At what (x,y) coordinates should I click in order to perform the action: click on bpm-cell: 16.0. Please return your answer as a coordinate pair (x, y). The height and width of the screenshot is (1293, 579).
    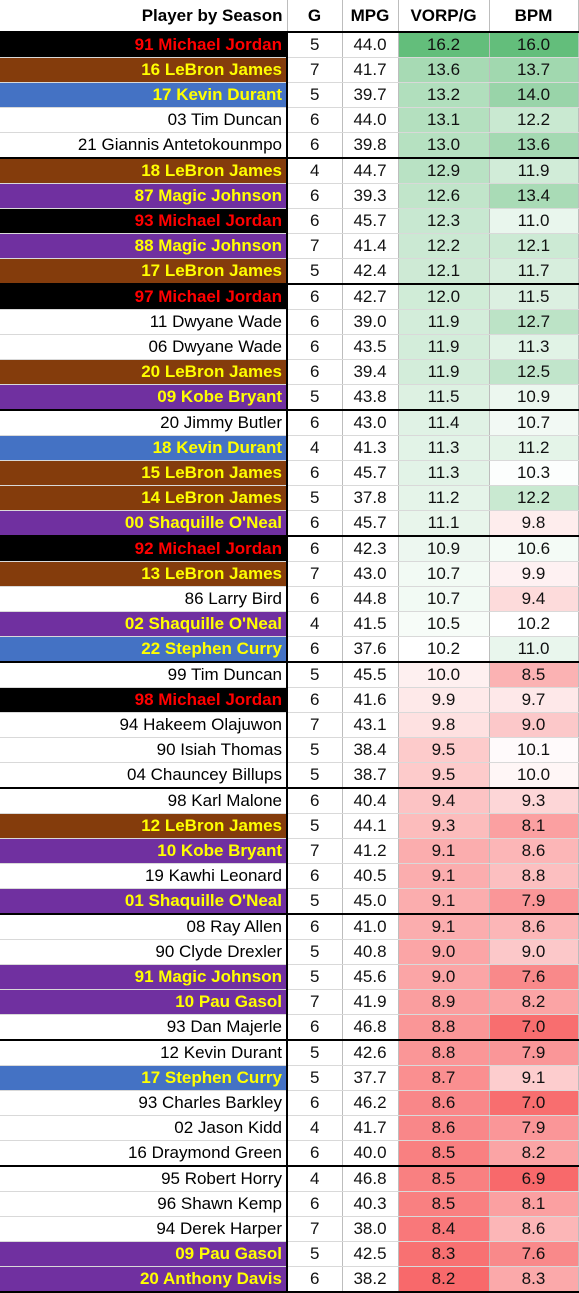
    Looking at the image, I should click on (534, 45).